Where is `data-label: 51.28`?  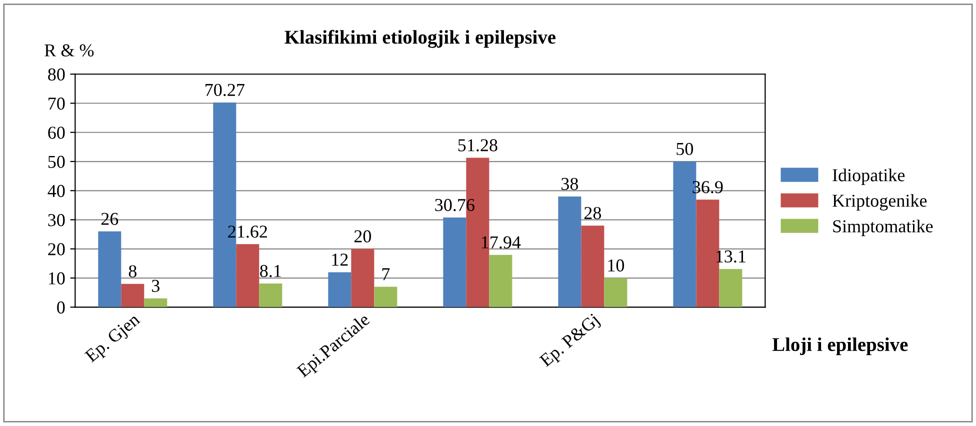
data-label: 51.28 is located at coordinates (478, 145).